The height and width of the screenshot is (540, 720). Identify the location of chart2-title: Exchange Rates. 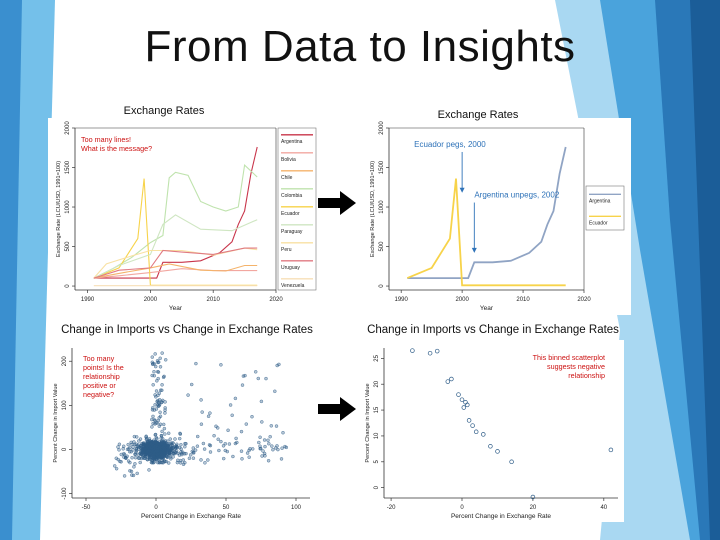
(478, 115).